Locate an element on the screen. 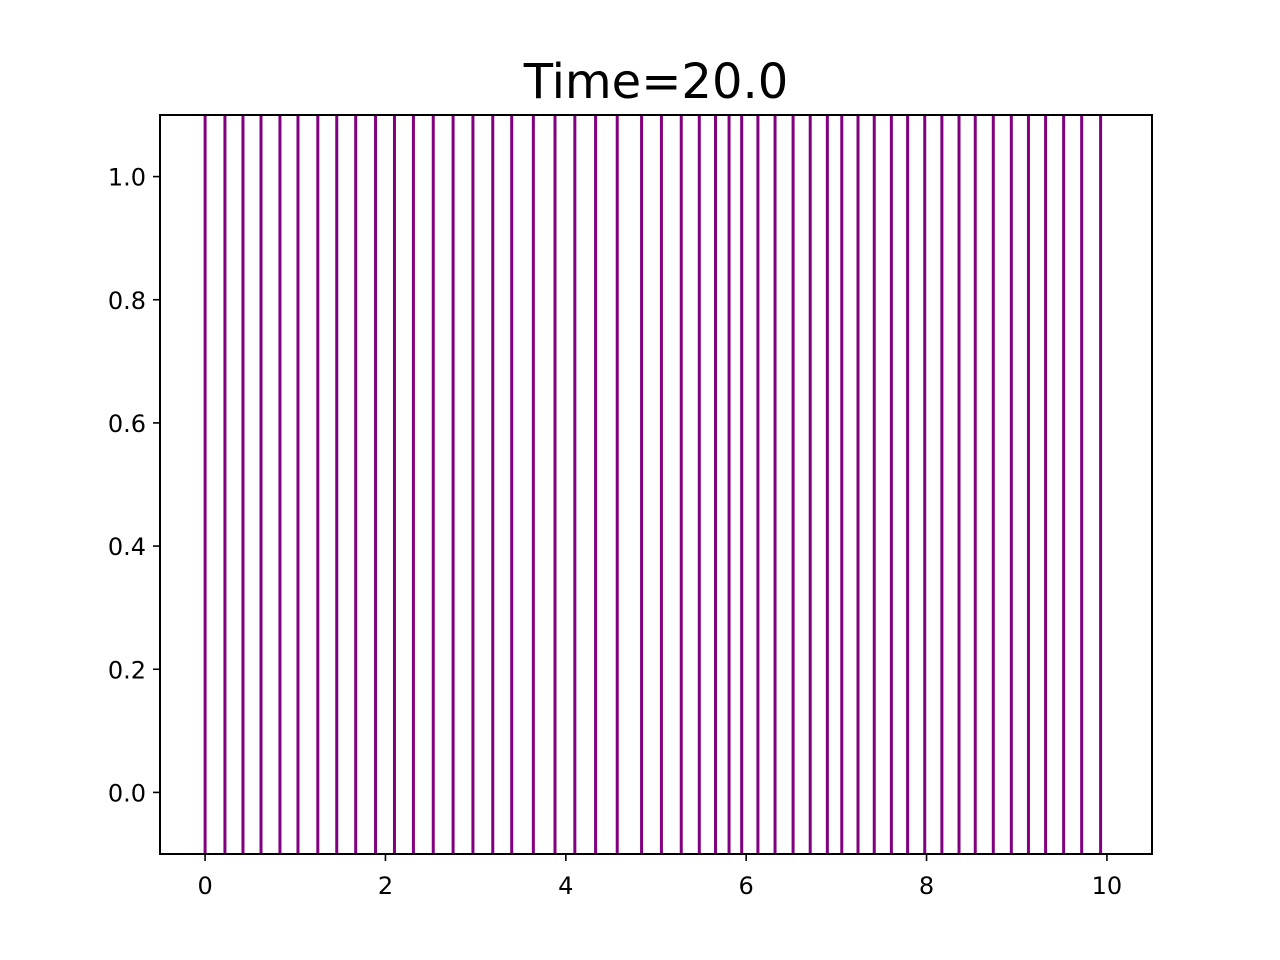 Image resolution: width=1280 pixels, height=960 pixels. x-tick-label: 10 is located at coordinates (1107, 886).